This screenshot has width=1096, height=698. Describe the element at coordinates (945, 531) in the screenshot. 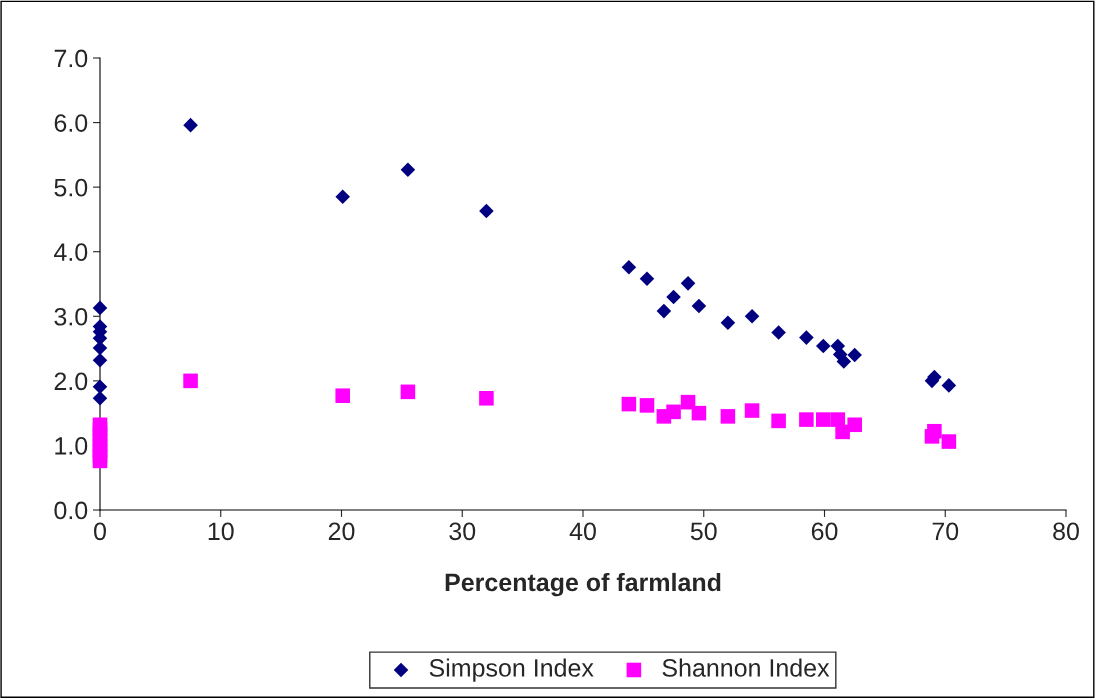

I see `x-tick-label: 70` at that location.